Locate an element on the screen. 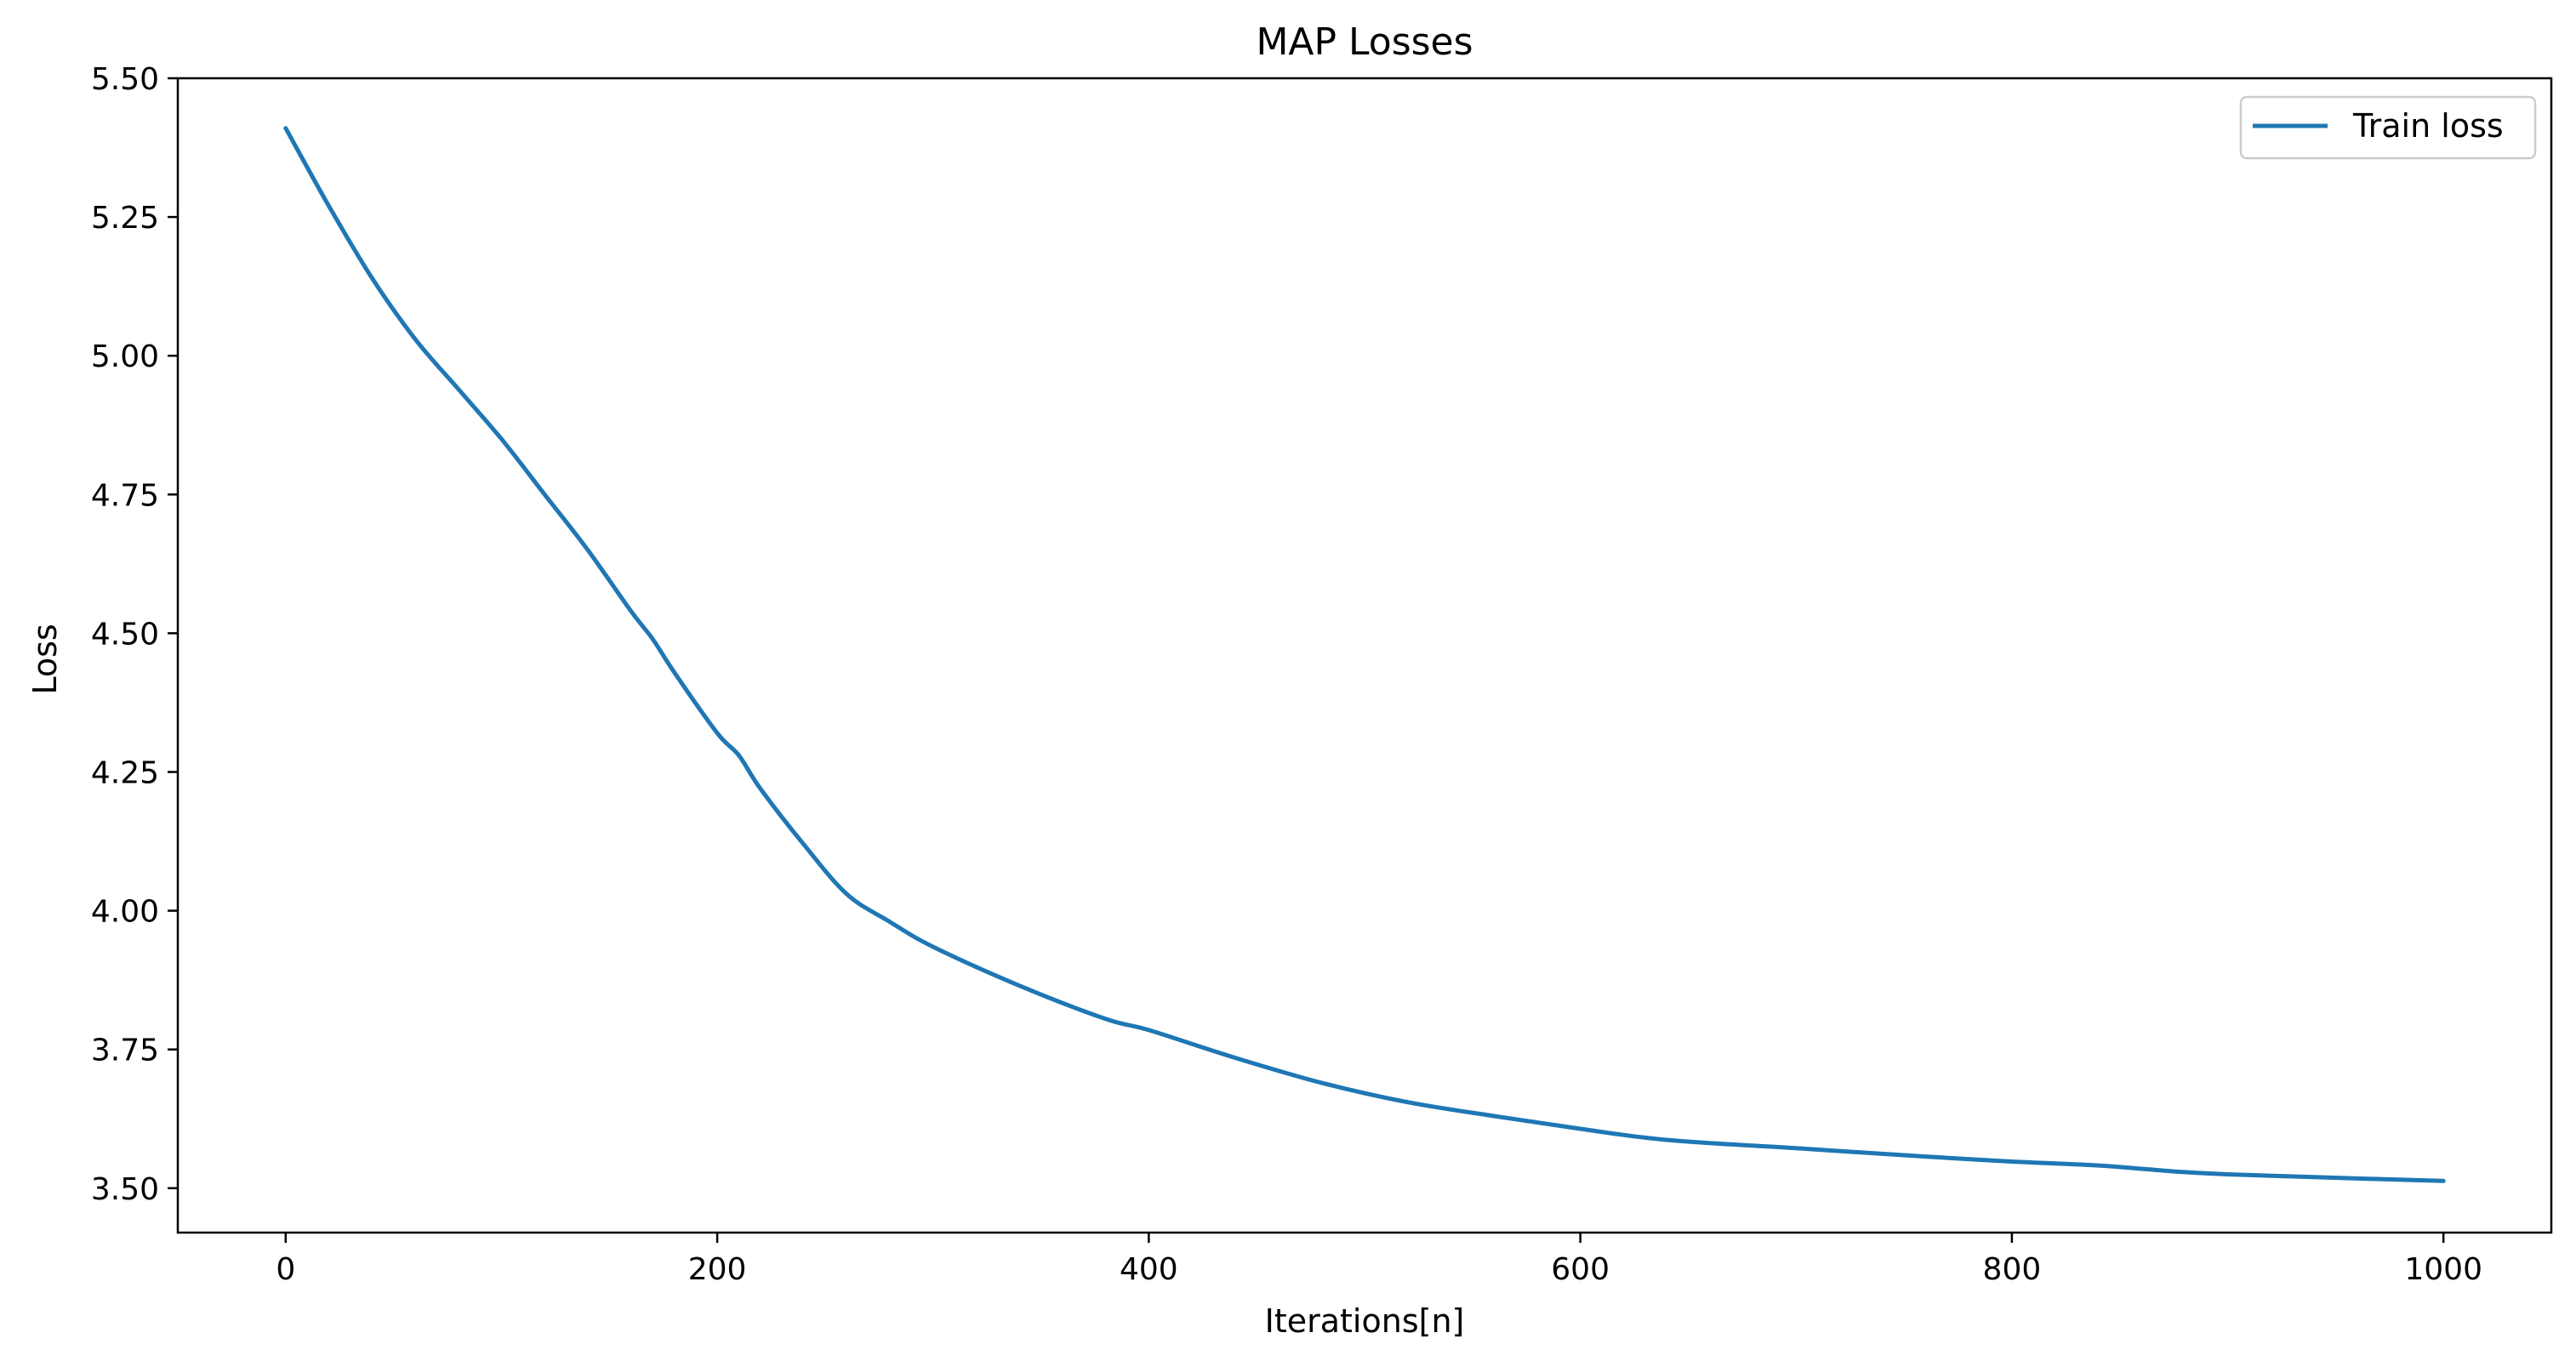 The image size is (2576, 1367). legend-box is located at coordinates (2388, 127).